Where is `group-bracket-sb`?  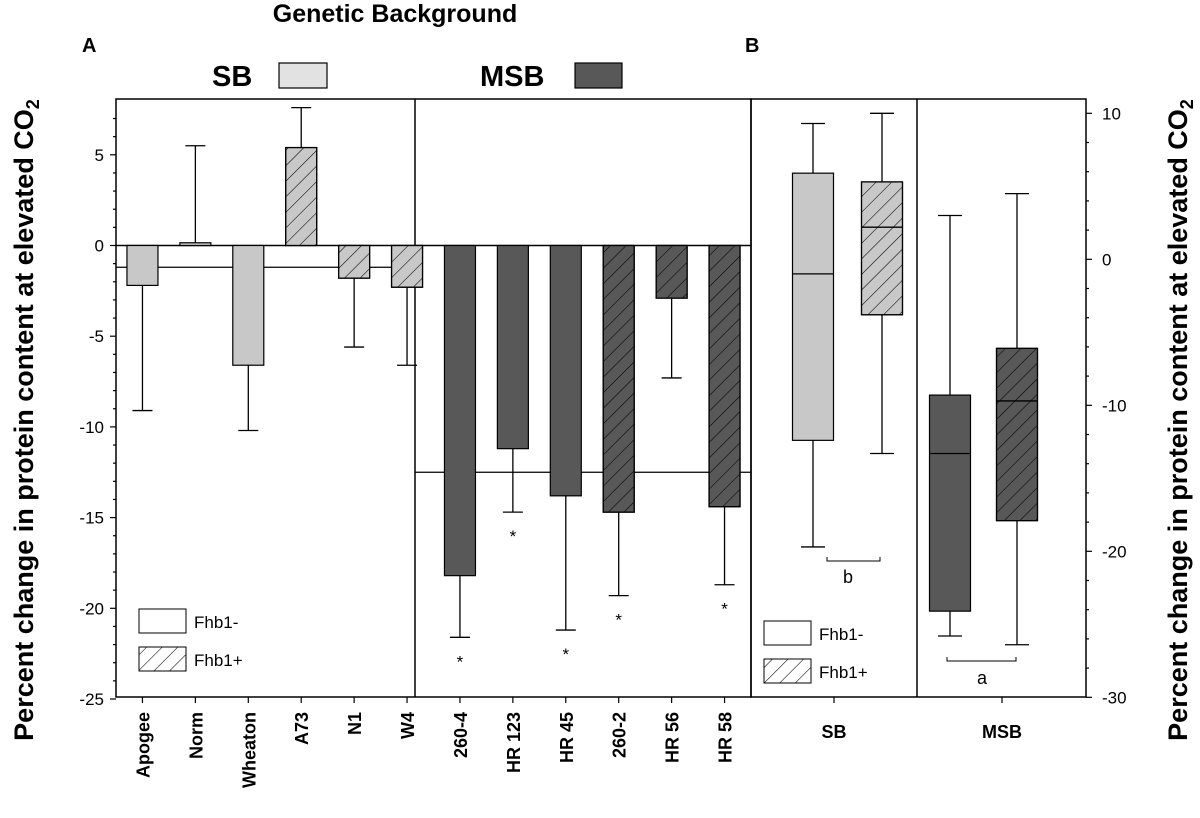
group-bracket-sb is located at coordinates (853, 559).